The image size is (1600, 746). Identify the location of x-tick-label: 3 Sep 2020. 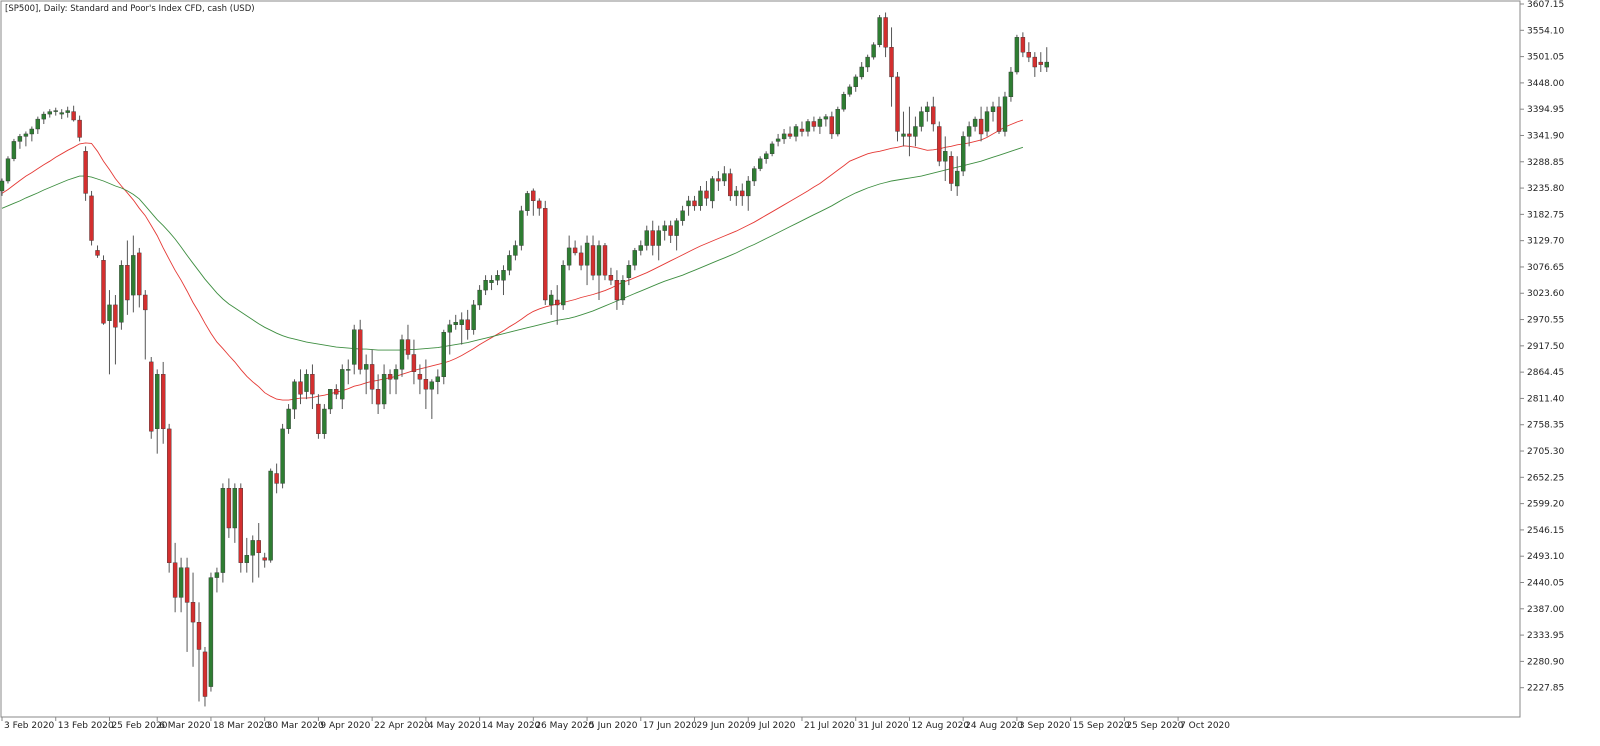
(1045, 726).